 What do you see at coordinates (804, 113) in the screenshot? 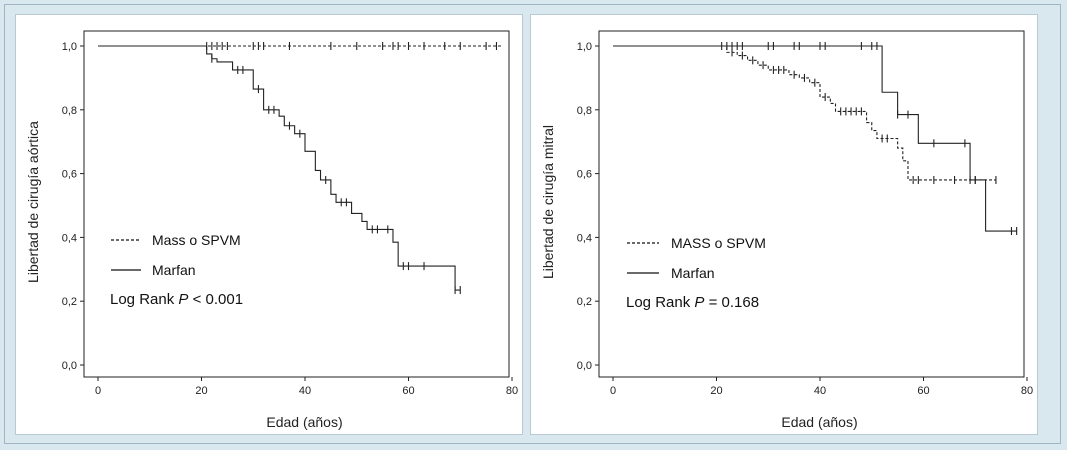
I see `series-line-dashed` at bounding box center [804, 113].